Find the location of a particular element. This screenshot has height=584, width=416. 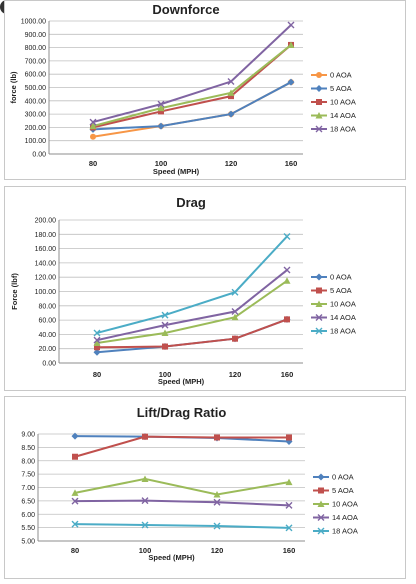

chart-title: Lift/Drag Ratio is located at coordinates (182, 412).